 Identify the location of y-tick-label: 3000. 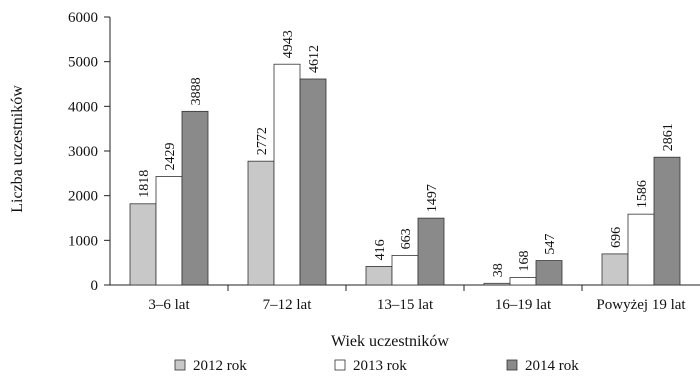
(83, 152).